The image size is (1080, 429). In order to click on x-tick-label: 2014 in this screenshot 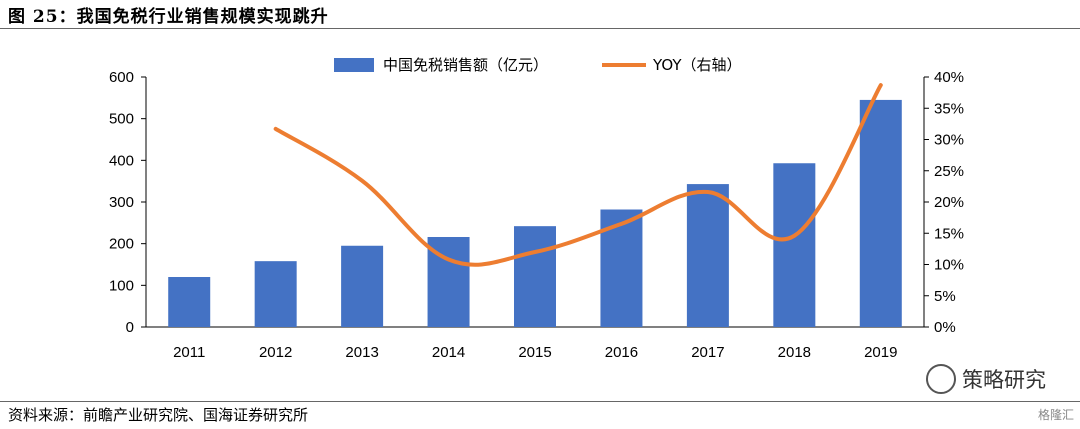, I will do `click(448, 352)`.